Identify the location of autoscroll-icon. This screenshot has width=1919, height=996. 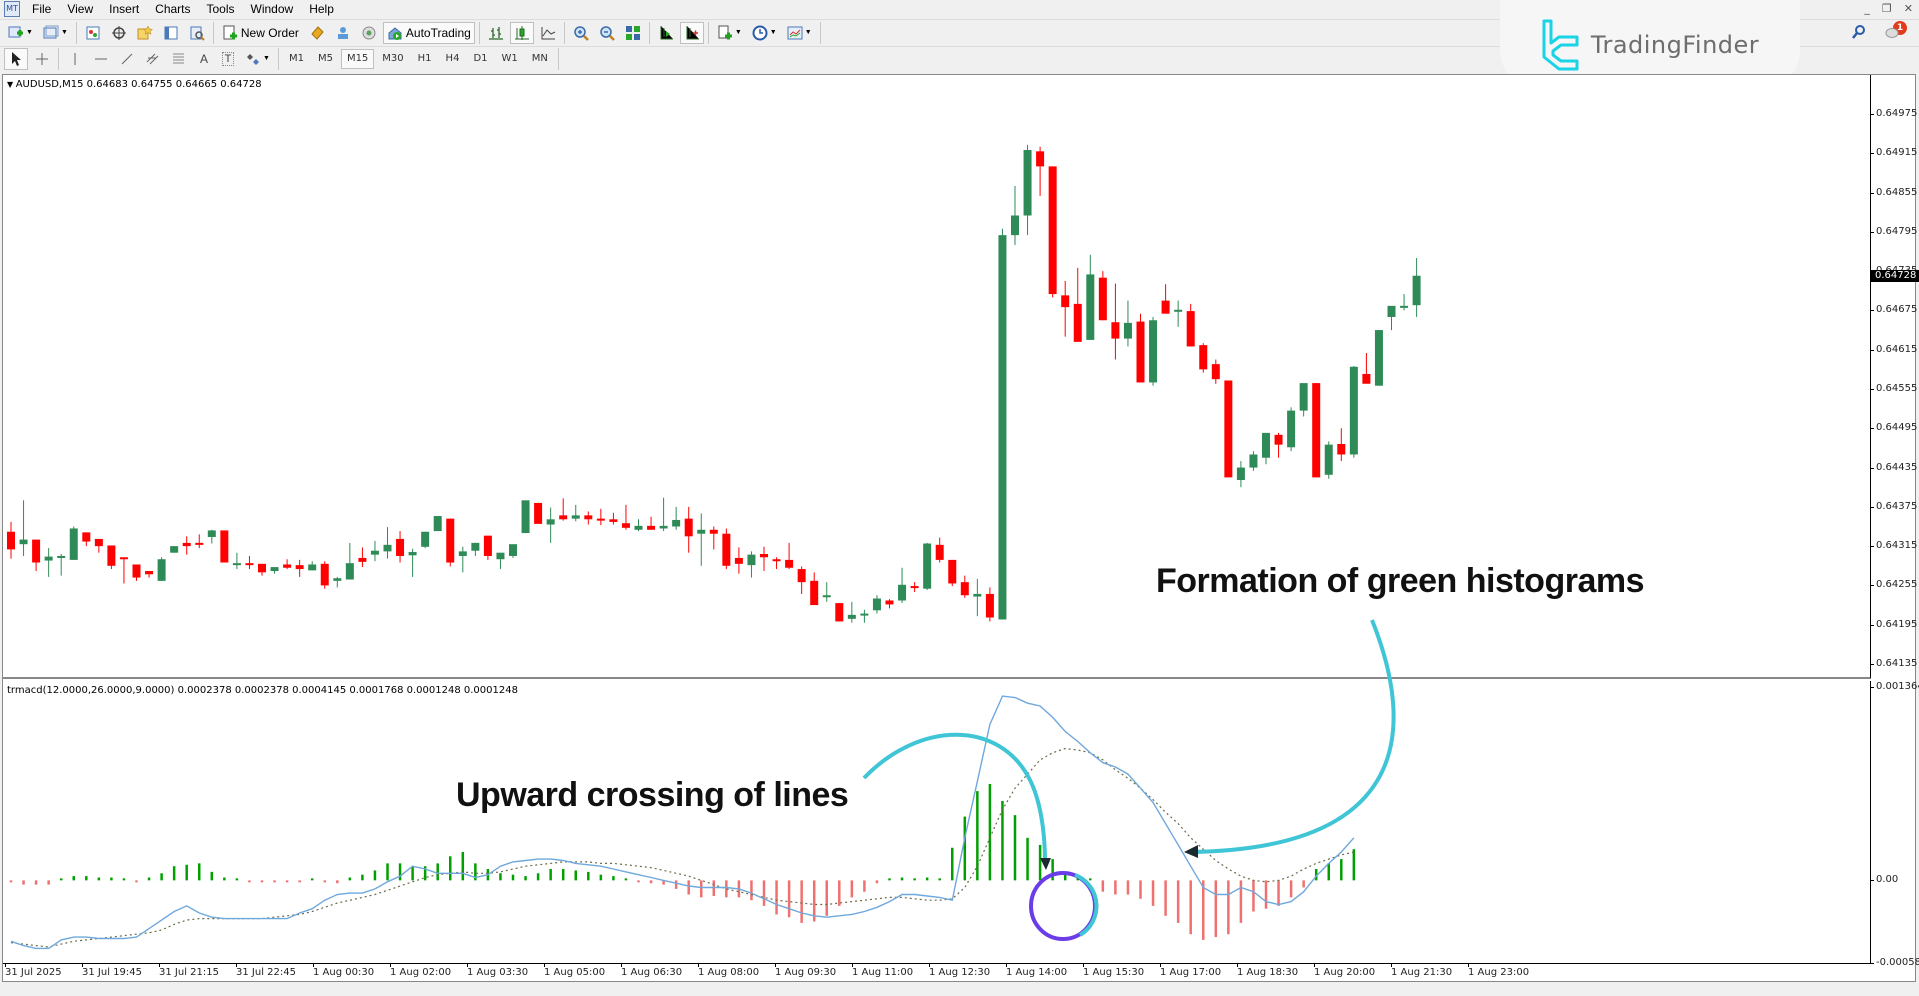
(692, 32).